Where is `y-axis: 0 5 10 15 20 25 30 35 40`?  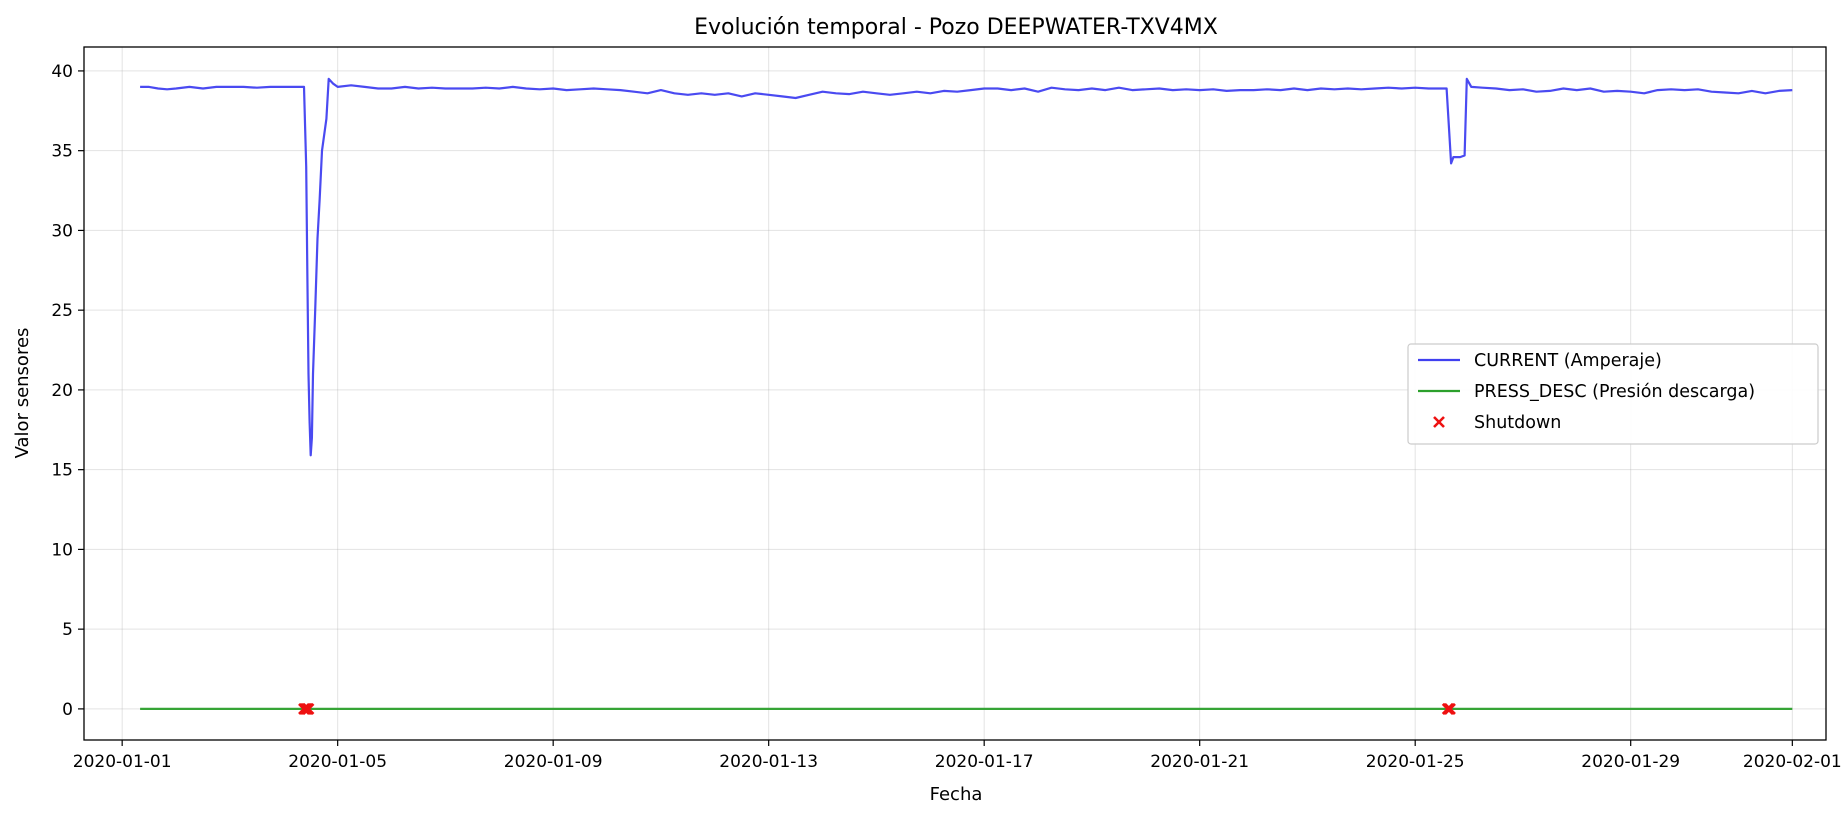
y-axis: 0 5 10 15 20 25 30 35 40 is located at coordinates (67, 391).